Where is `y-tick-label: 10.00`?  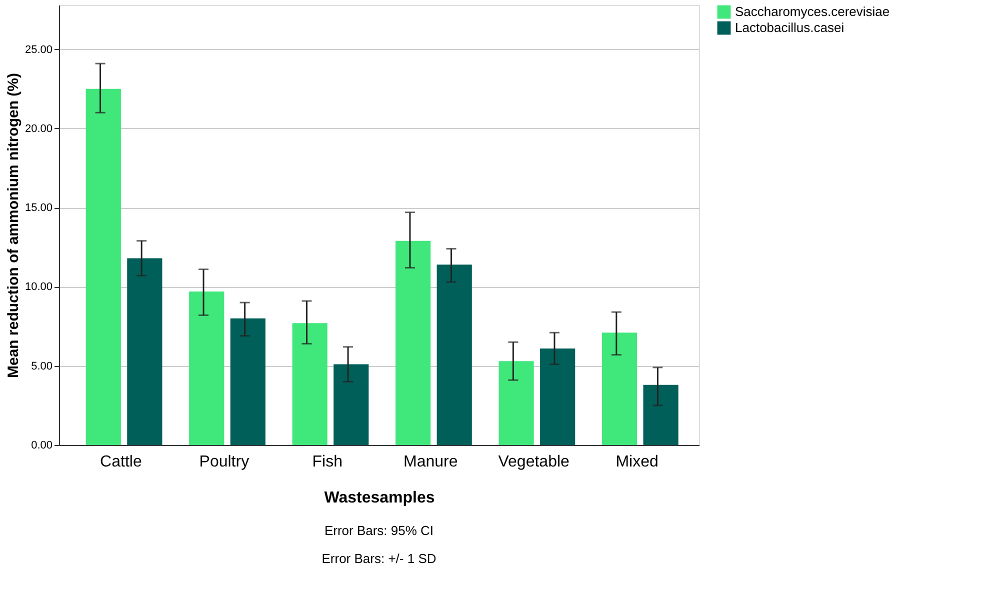 y-tick-label: 10.00 is located at coordinates (38, 287).